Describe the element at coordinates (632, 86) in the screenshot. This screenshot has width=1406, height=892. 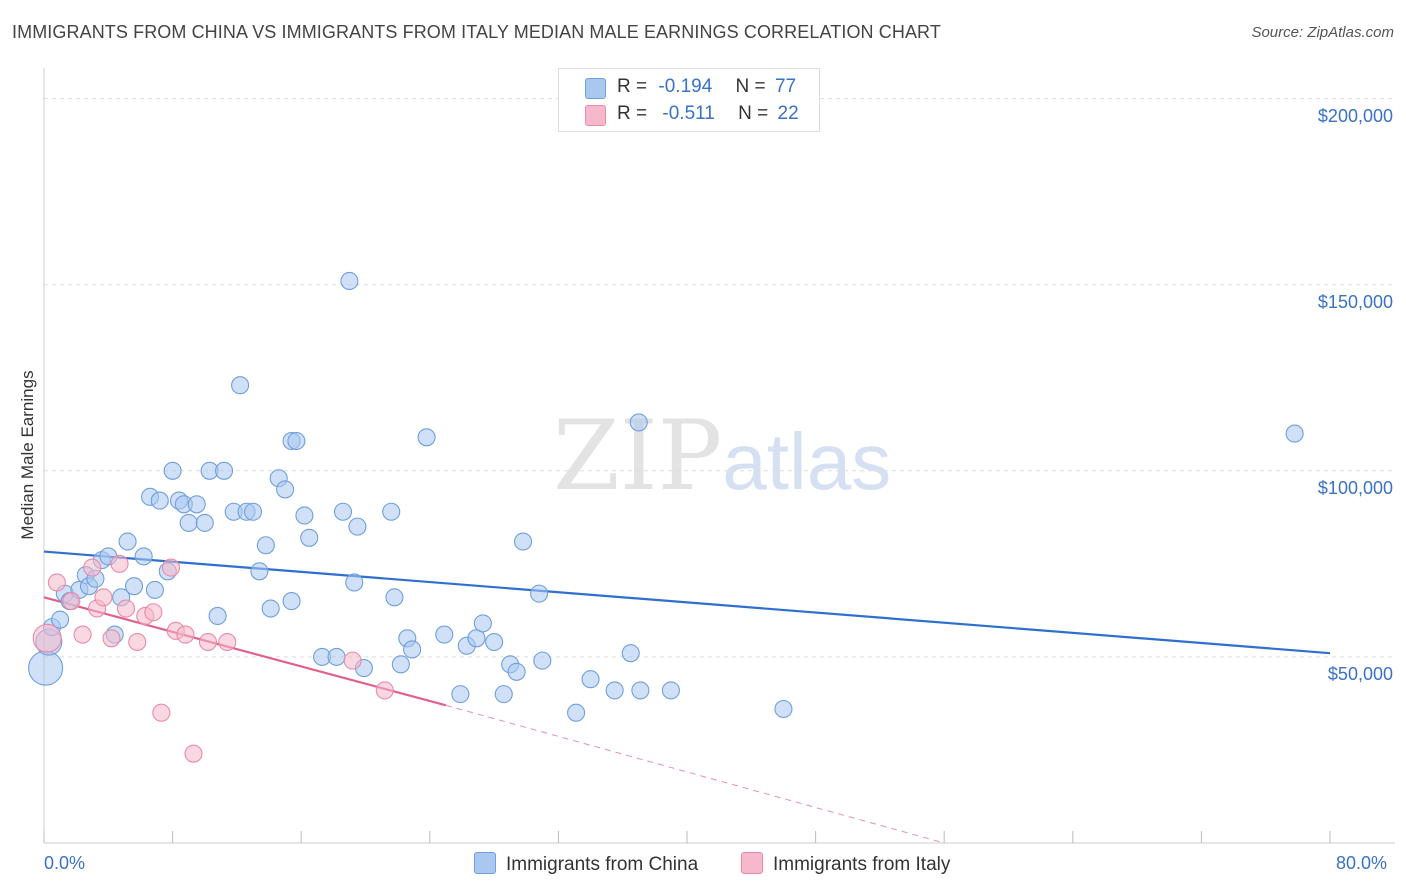
I see `legend-china-r-label: R =` at that location.